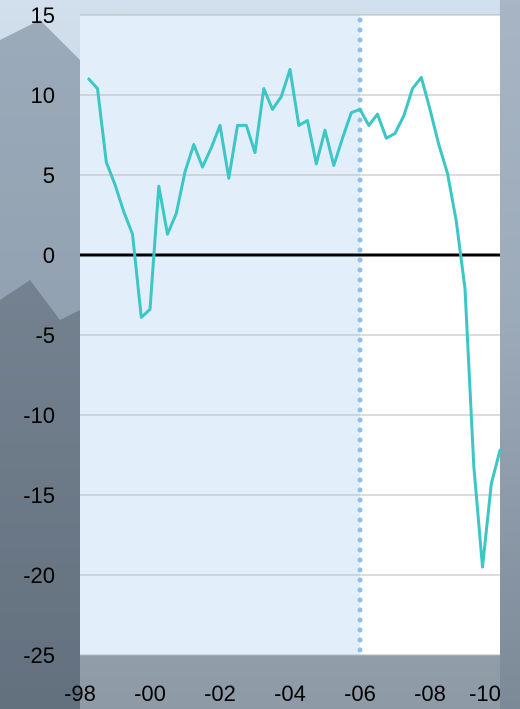  What do you see at coordinates (39, 575) in the screenshot?
I see `y-tick-label: -20` at bounding box center [39, 575].